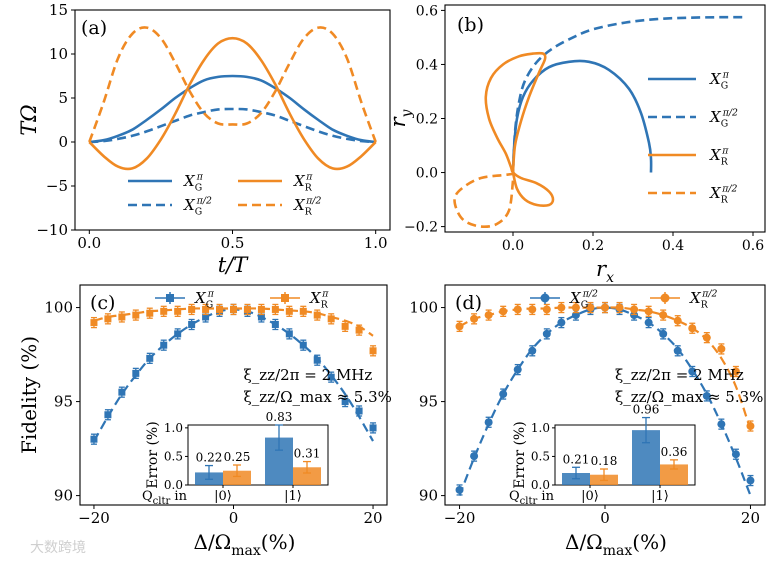 This screenshot has height=562, width=770. Describe the element at coordinates (29, 119) in the screenshot. I see `y-axis-label: TΩ` at that location.